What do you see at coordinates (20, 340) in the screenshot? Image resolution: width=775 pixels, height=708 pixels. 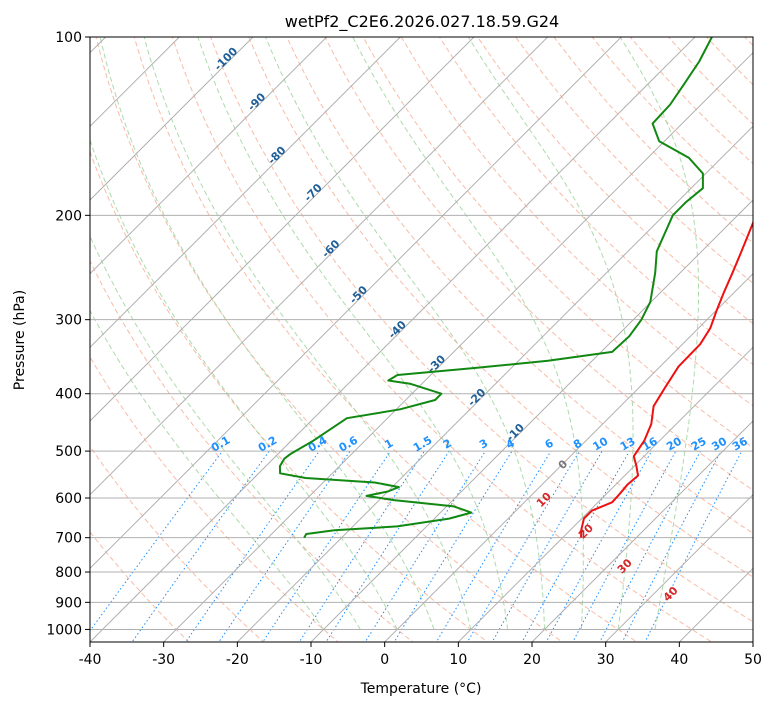 I see `y-axis-label: Pressure (hPa)` at bounding box center [20, 340].